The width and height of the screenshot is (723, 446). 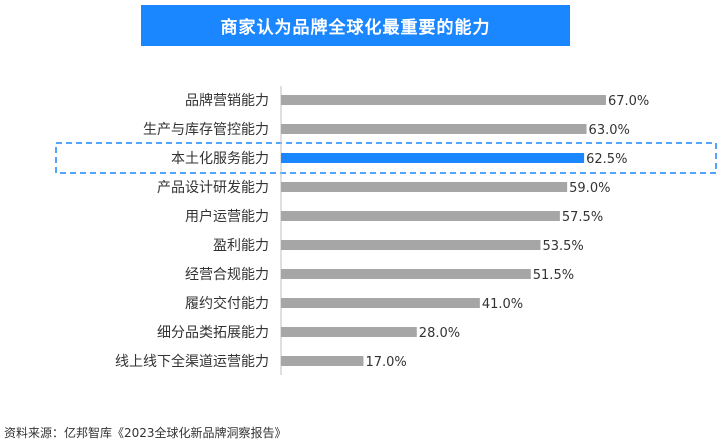 I want to click on category-label: 用户运营能力, so click(x=227, y=216).